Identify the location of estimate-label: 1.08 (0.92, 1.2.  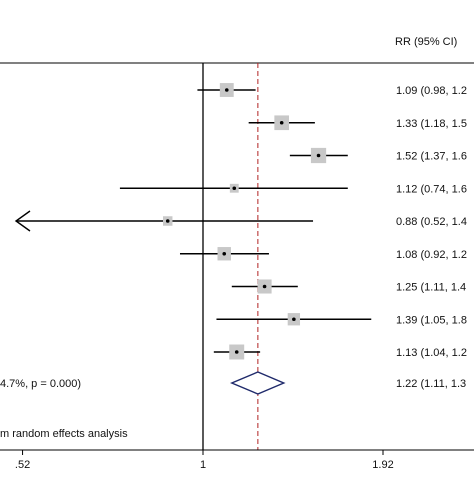
(431, 255).